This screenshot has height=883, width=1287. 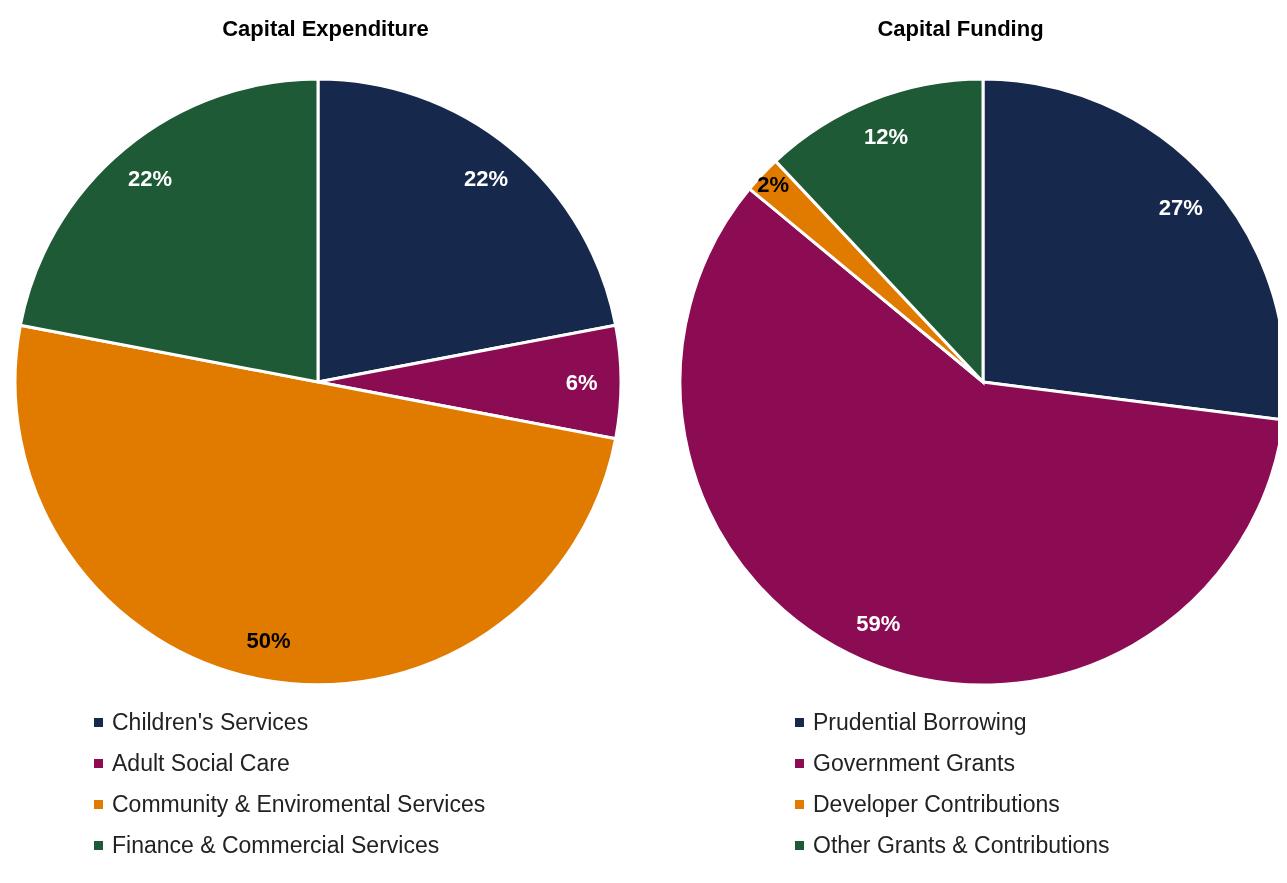 I want to click on data-label: 12%, so click(x=885, y=137).